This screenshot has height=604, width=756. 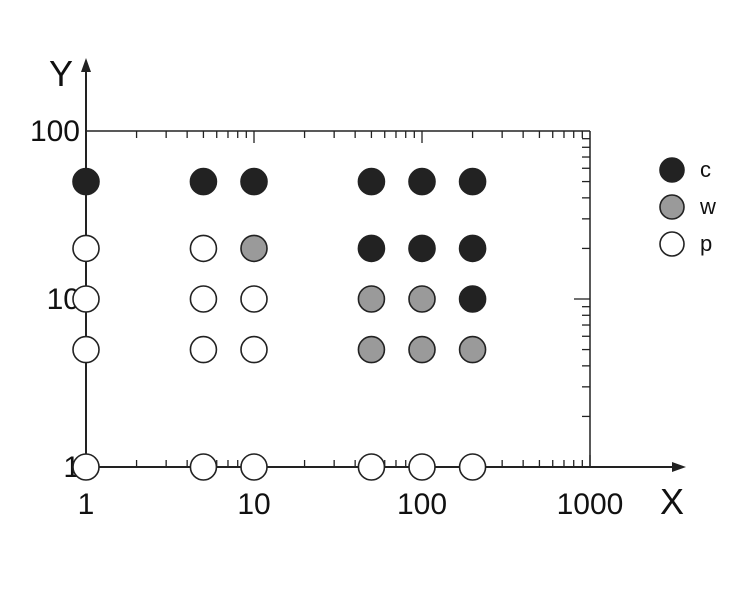 I want to click on y-tick-label: 100, so click(x=55, y=131).